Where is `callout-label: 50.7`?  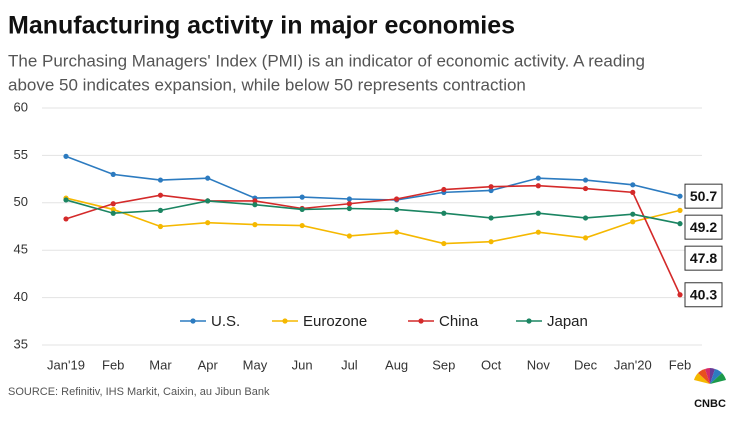
callout-label: 50.7 is located at coordinates (703, 196).